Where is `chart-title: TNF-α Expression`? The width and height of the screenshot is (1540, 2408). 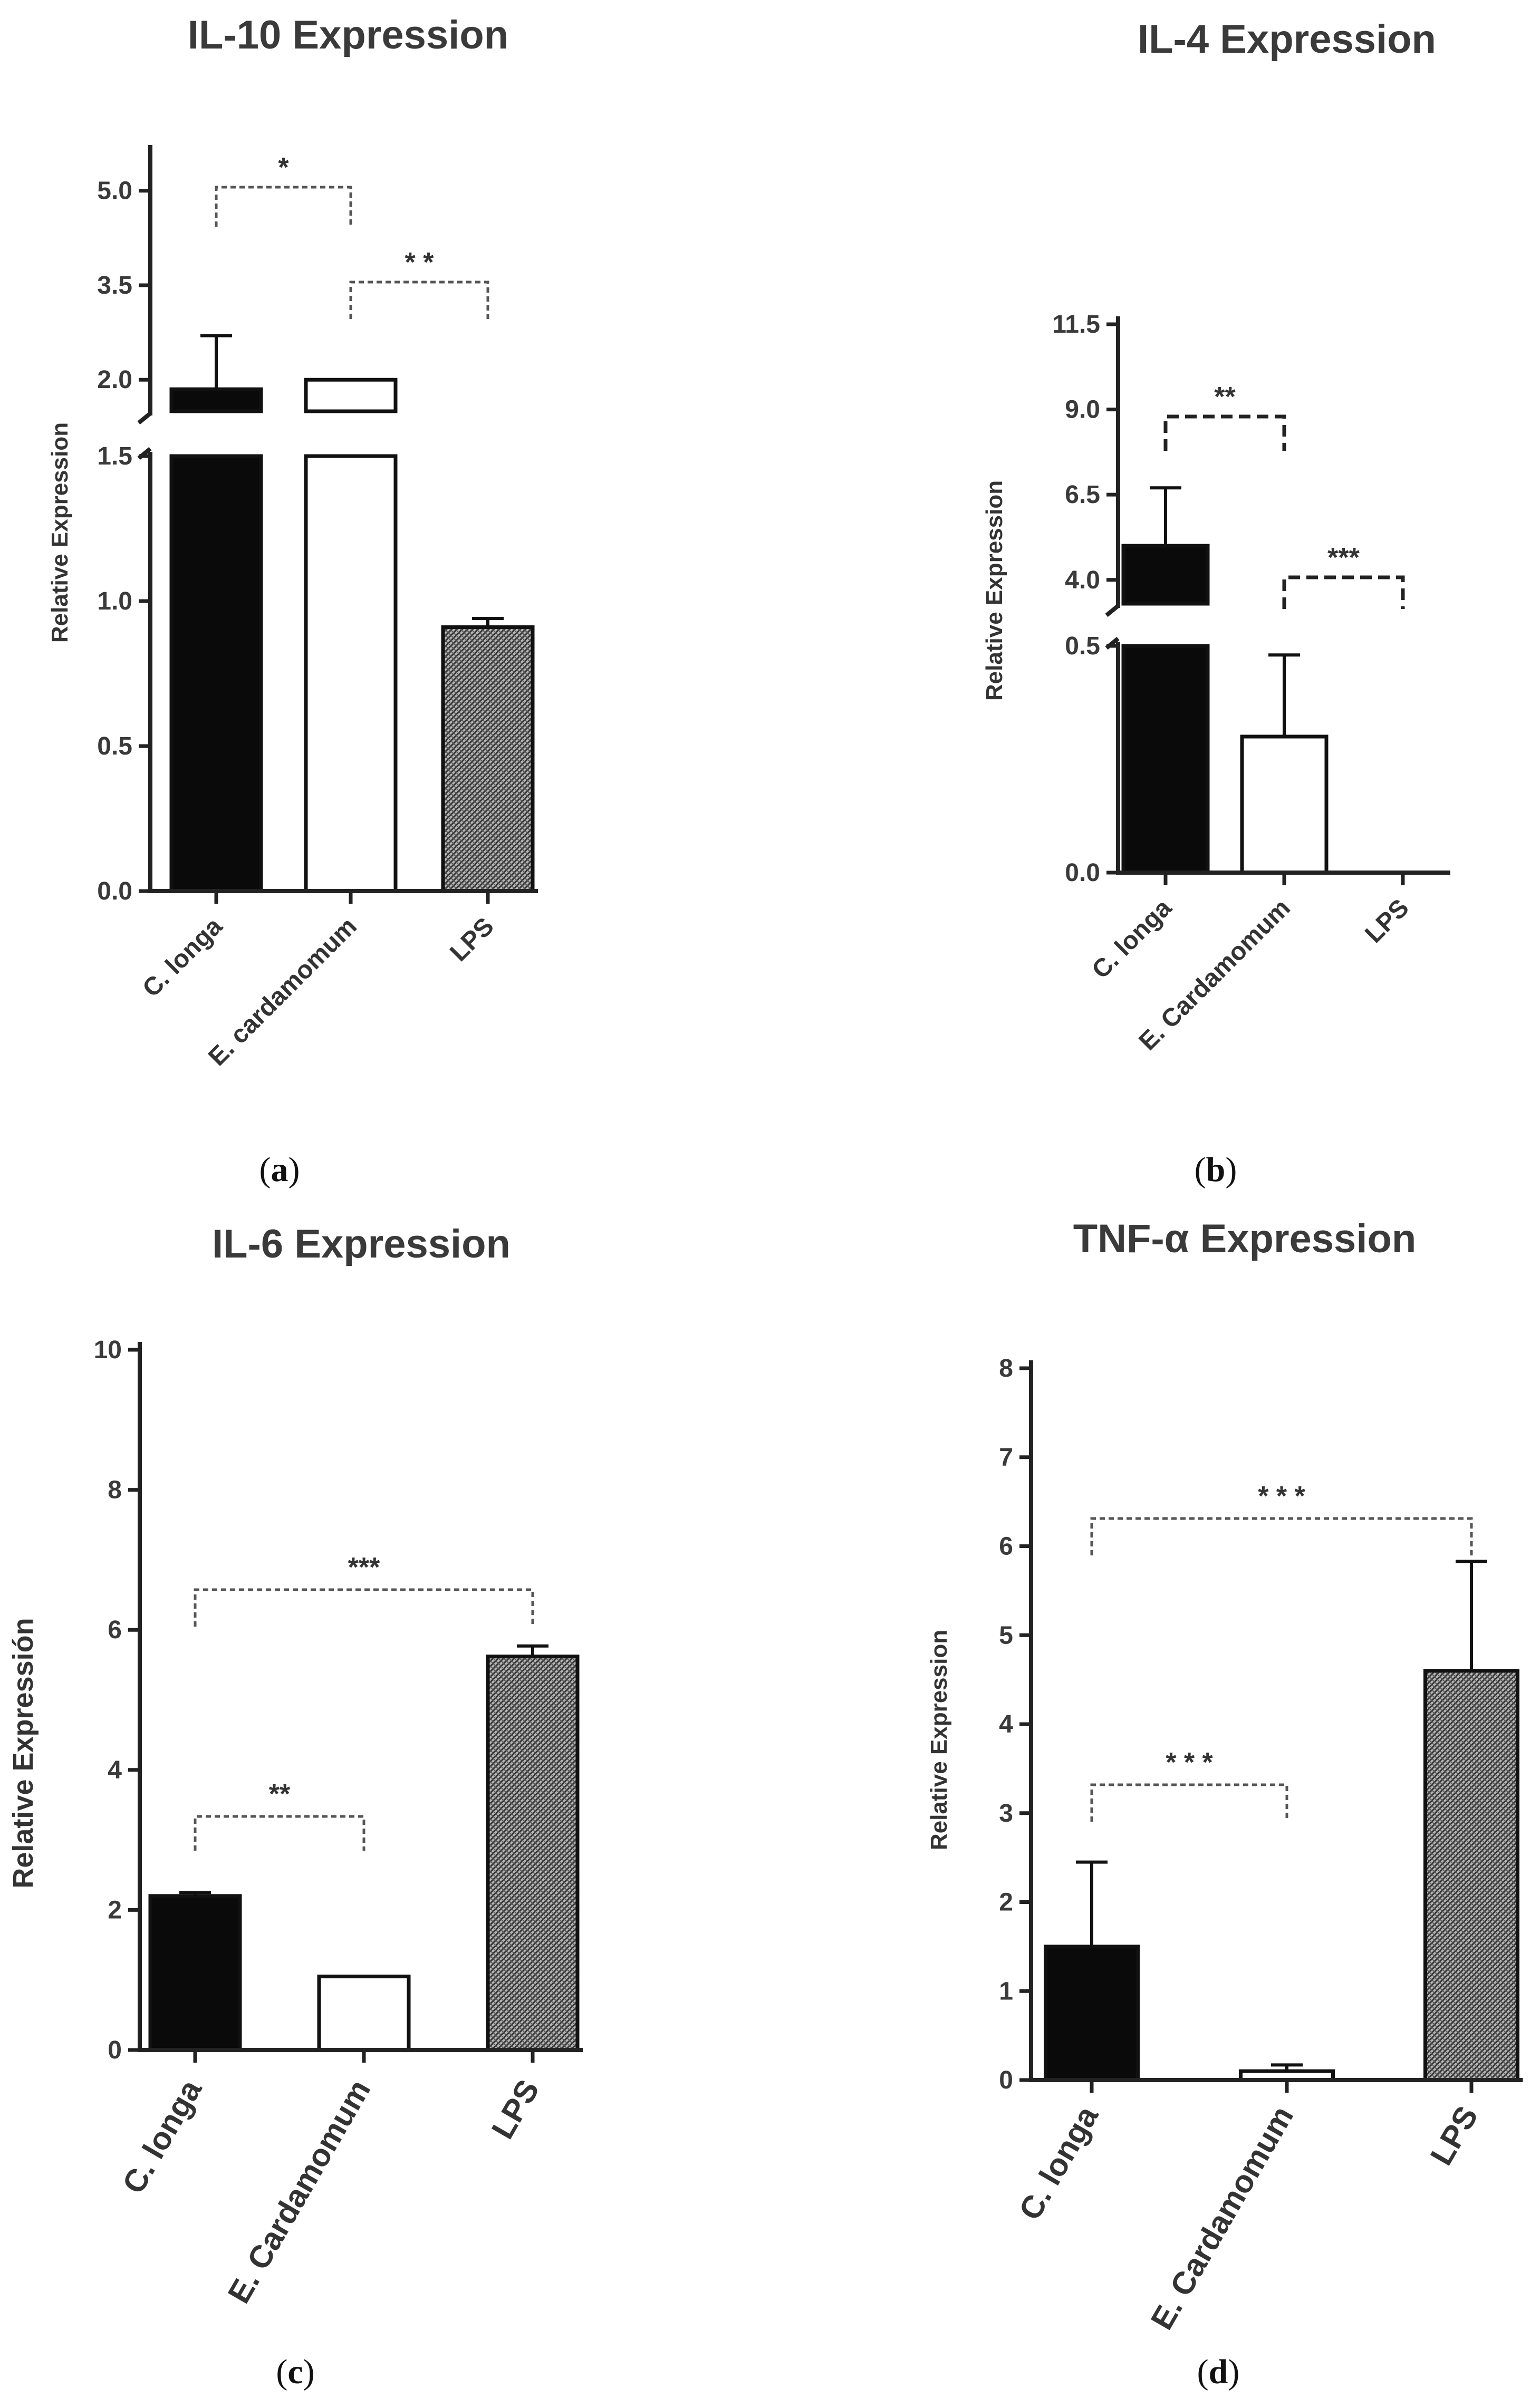
chart-title: TNF-α Expression is located at coordinates (1245, 1238).